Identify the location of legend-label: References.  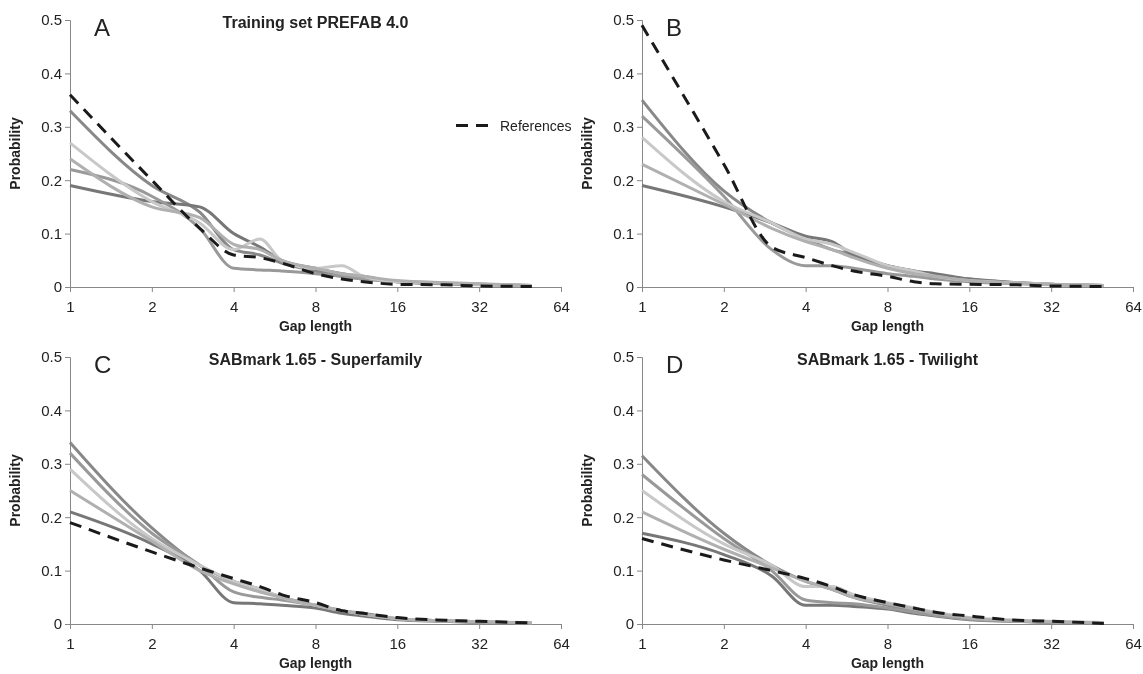
(536, 125).